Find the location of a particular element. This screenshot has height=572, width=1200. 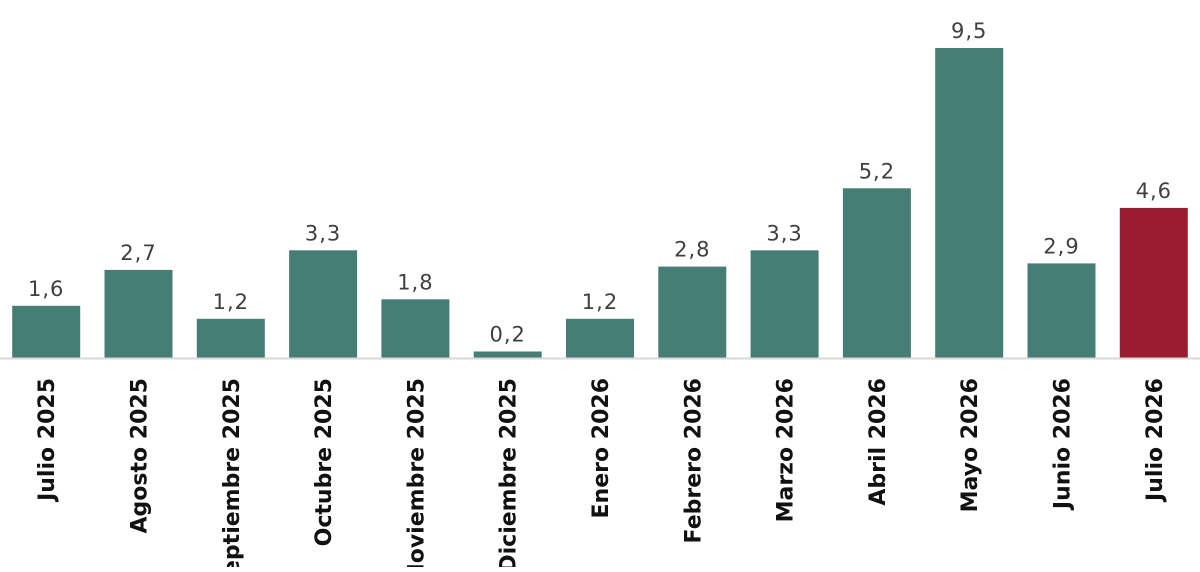

bar-noviembre-2025 is located at coordinates (415, 328).